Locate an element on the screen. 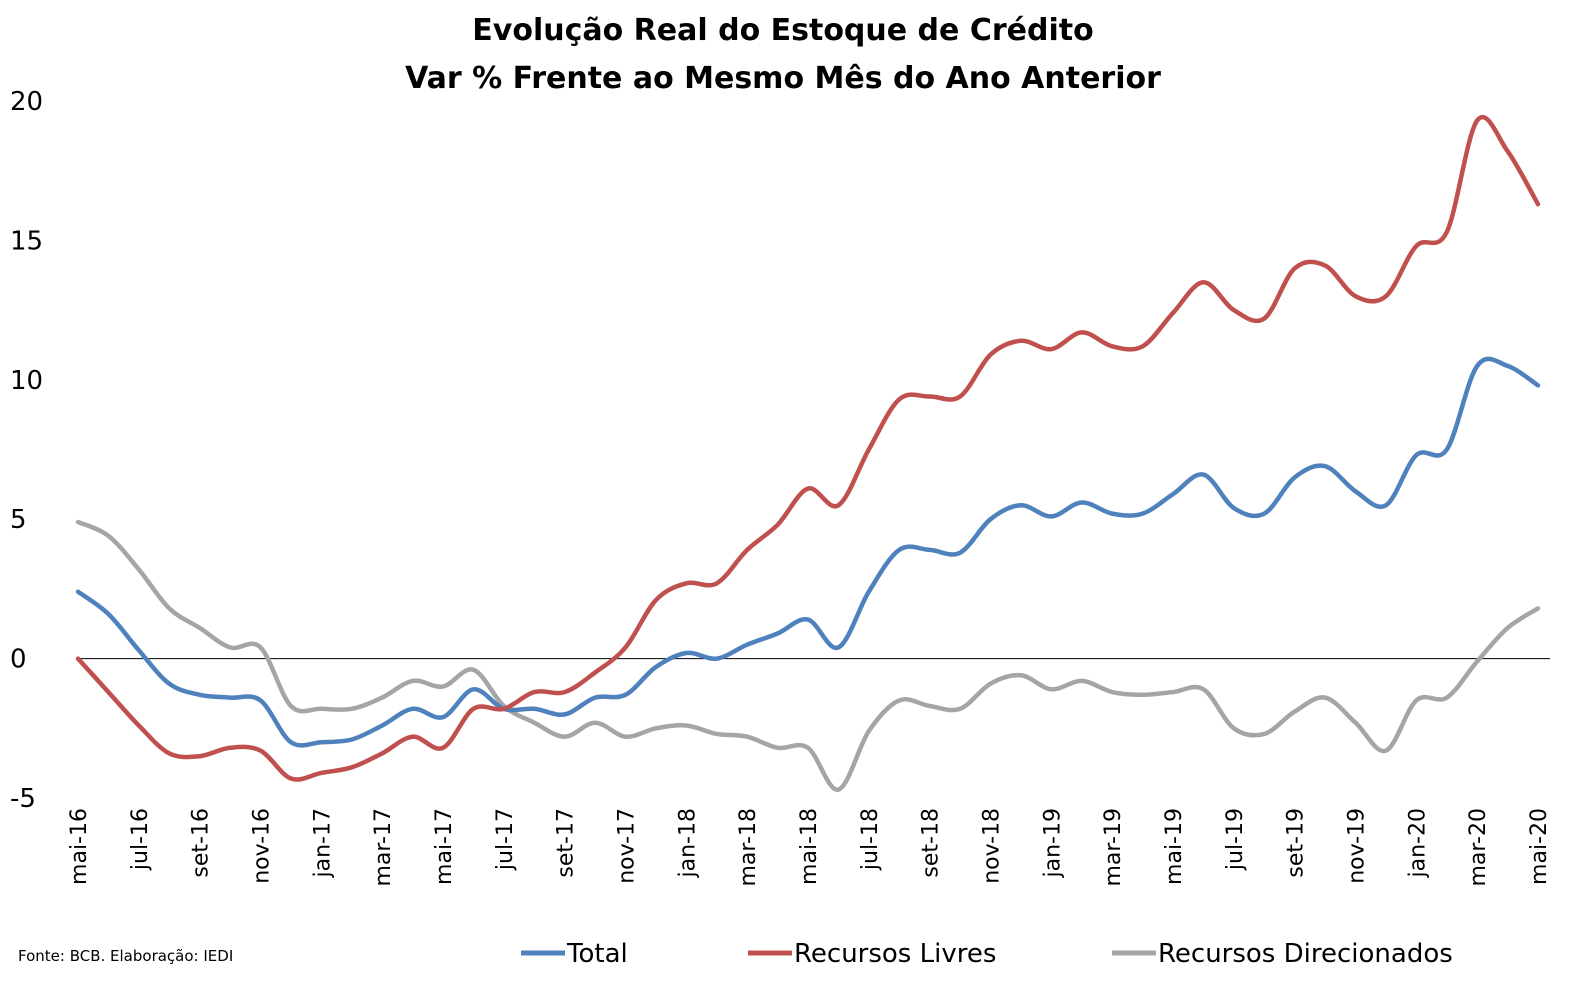 This screenshot has height=988, width=1583. legend-label-recursos-livres: Recursos Livres is located at coordinates (895, 954).